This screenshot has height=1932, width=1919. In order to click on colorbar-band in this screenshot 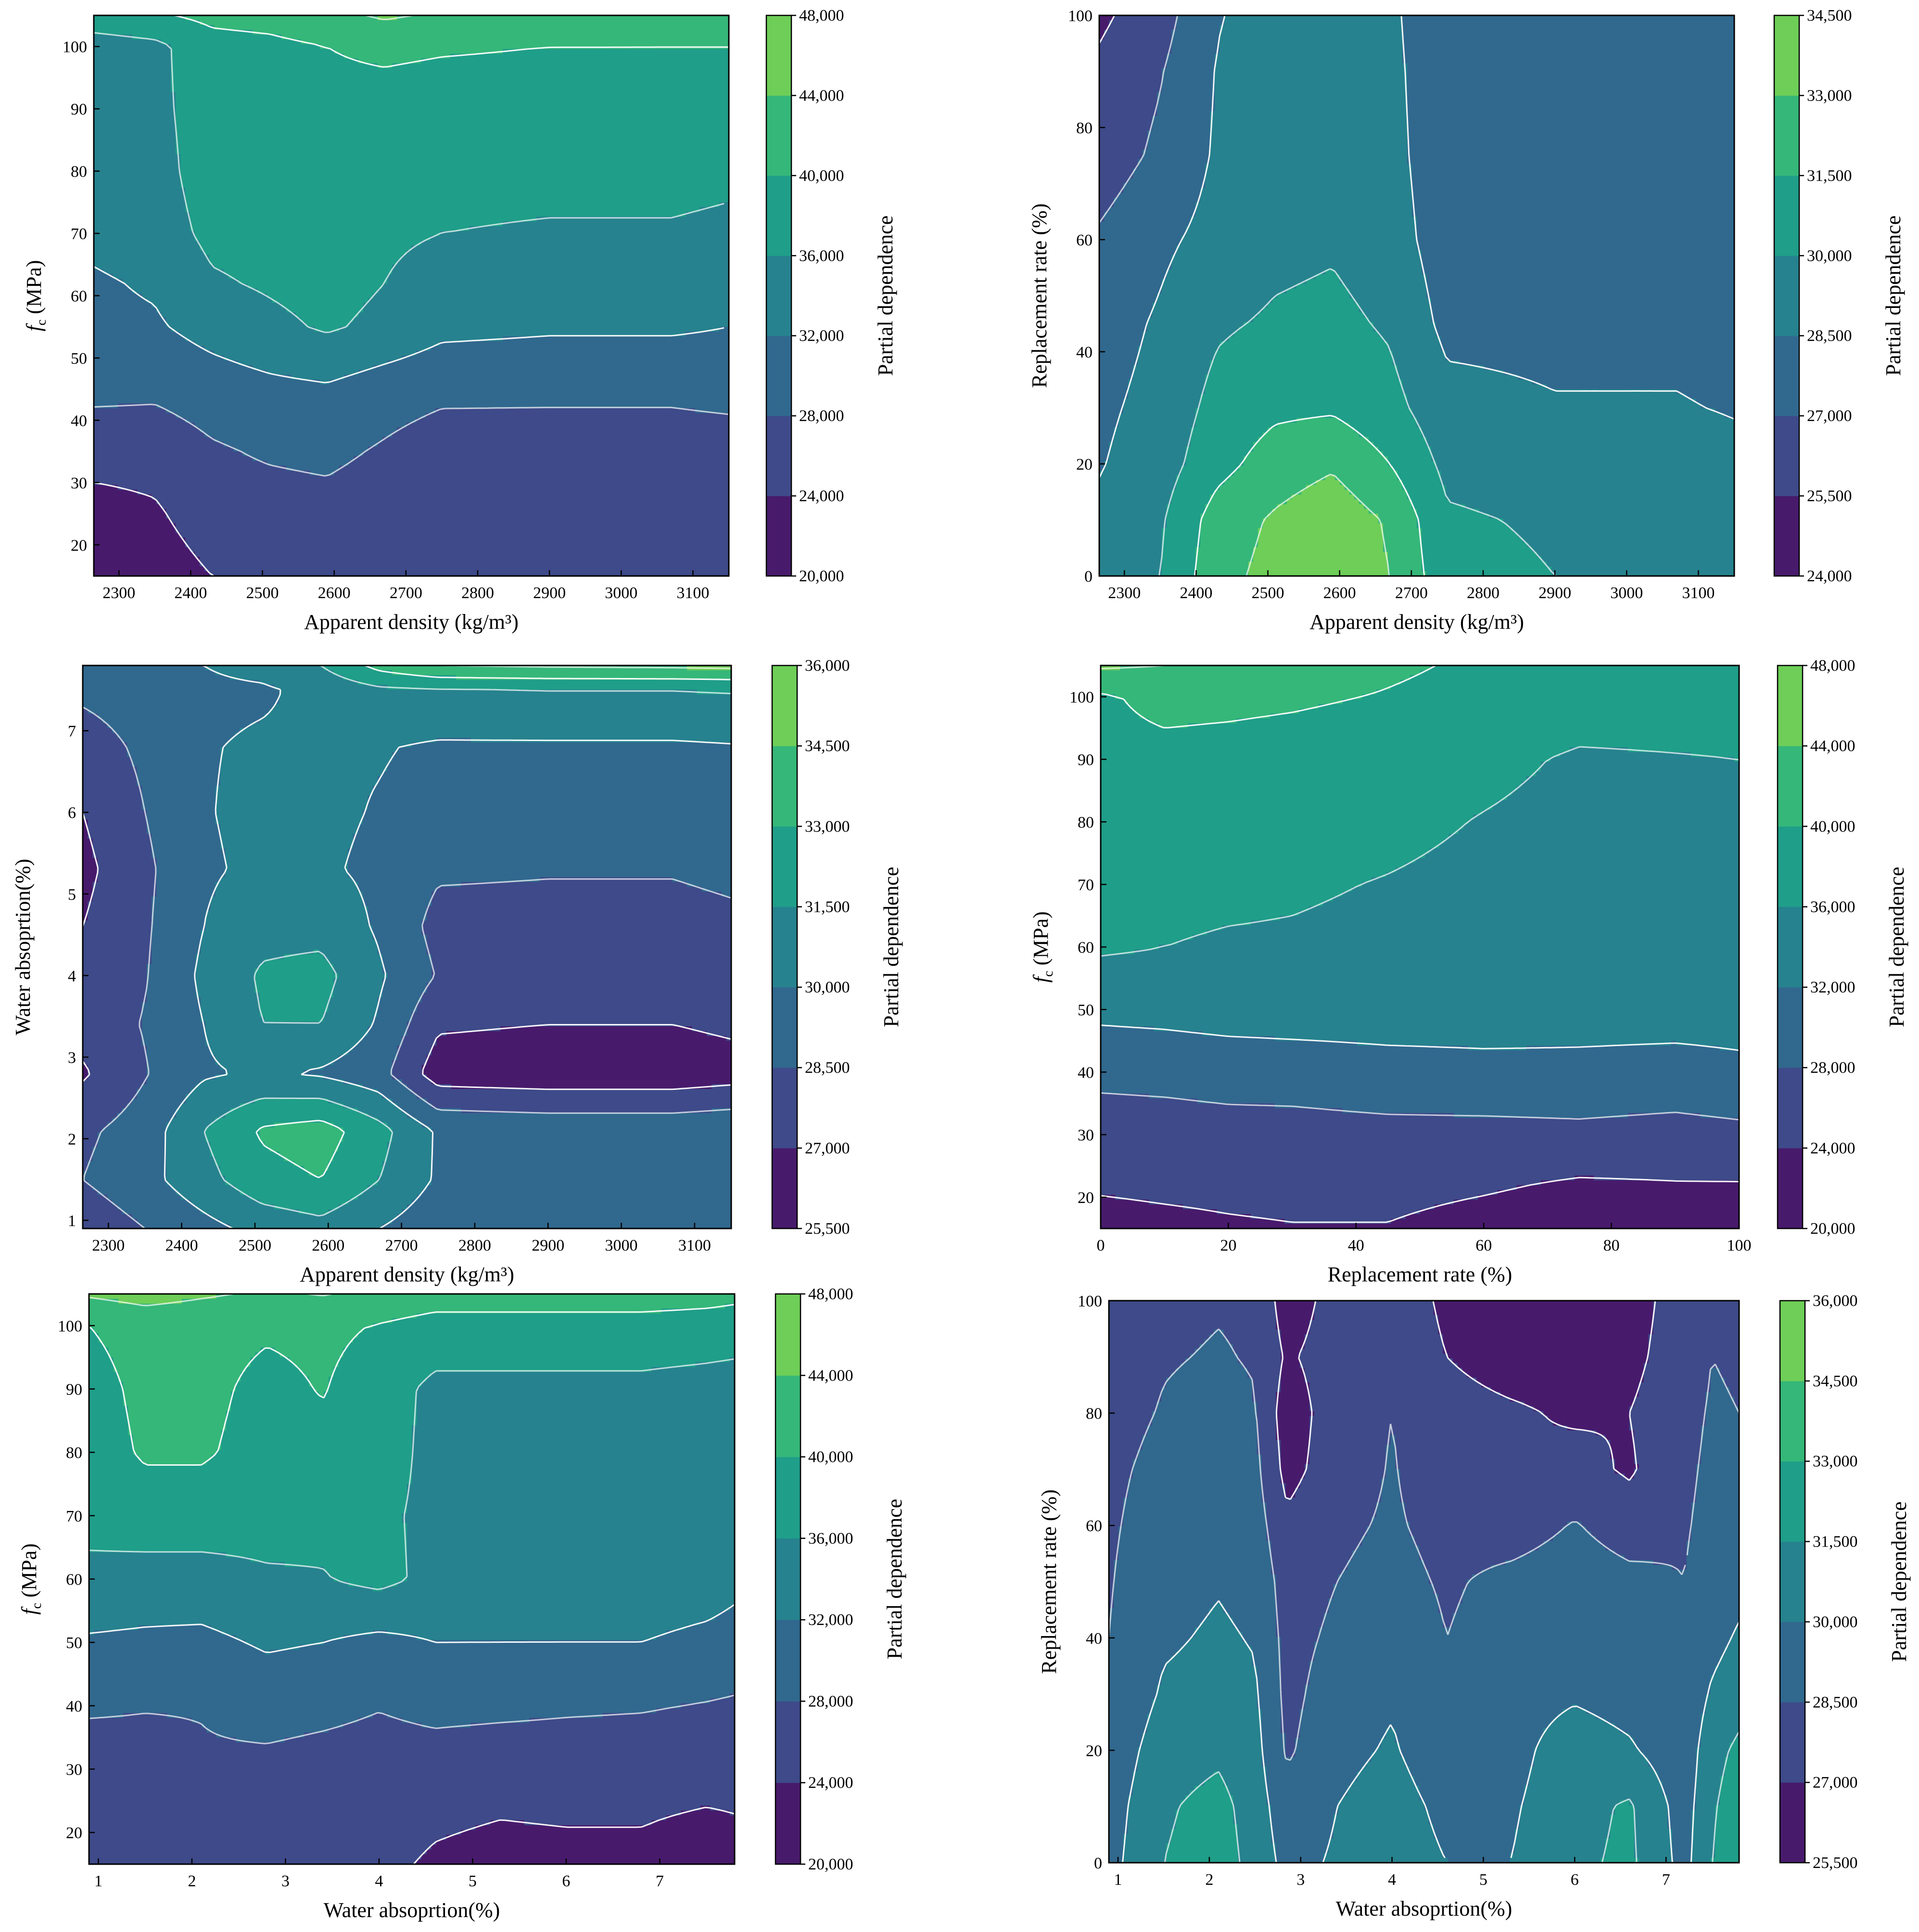, I will do `click(788, 1416)`.